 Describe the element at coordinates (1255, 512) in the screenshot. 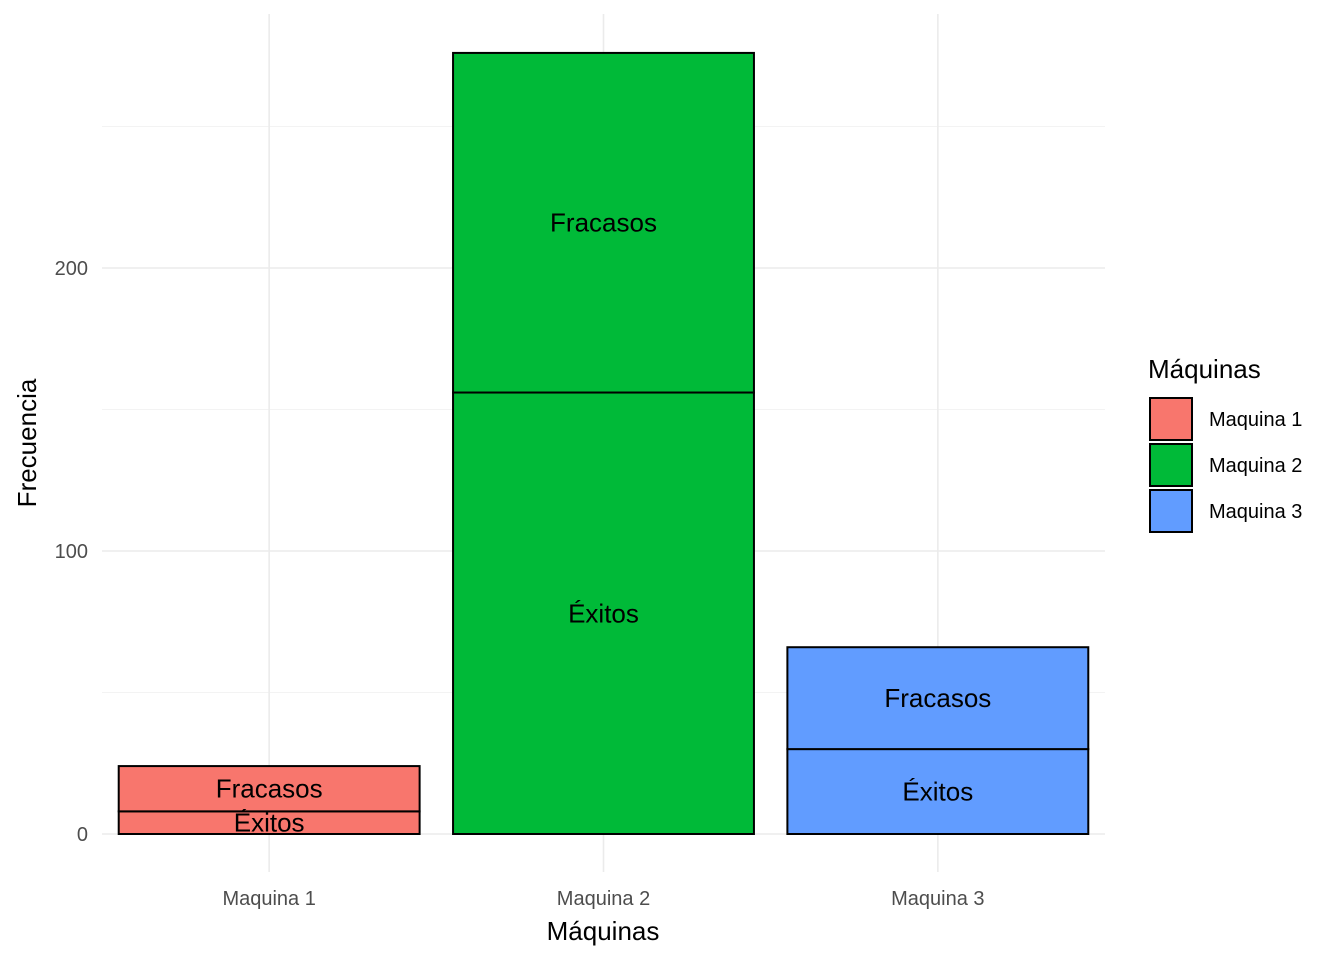

I see `legend-label: Maquina 3` at that location.